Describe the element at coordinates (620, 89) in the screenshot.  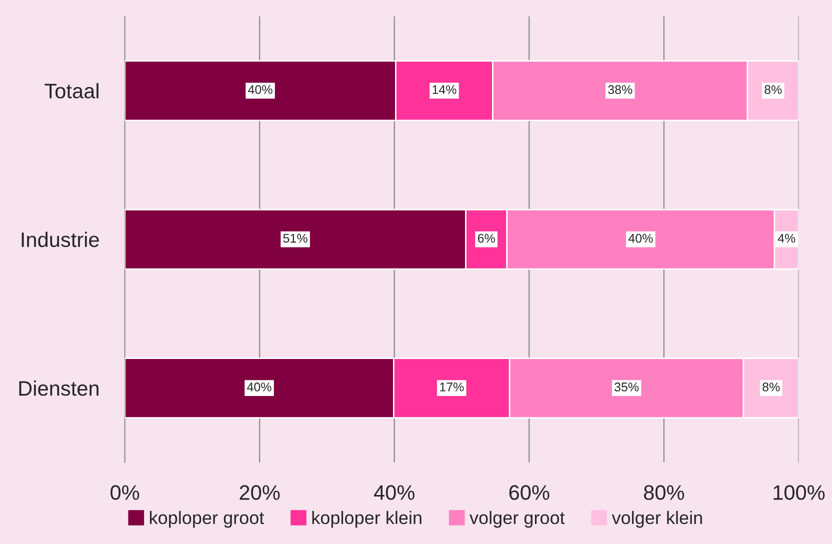
I see `data-label: 38%` at that location.